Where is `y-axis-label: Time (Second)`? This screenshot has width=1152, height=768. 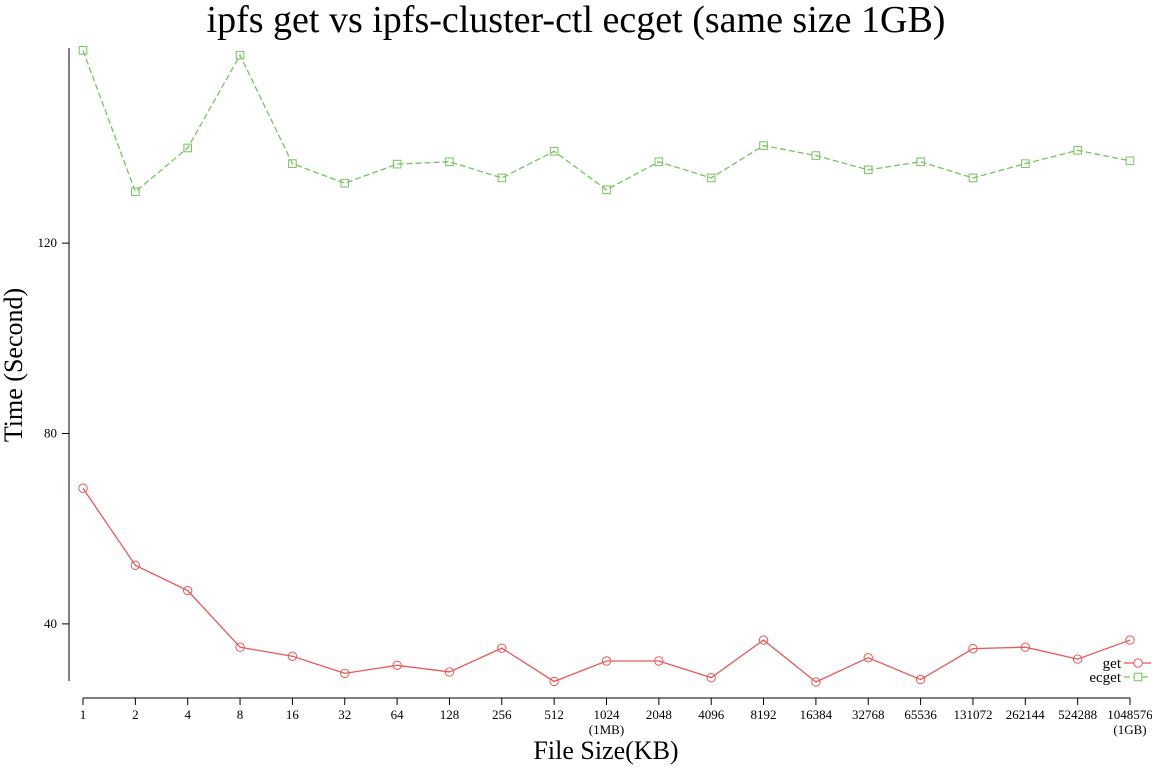
y-axis-label: Time (Second) is located at coordinates (14, 365).